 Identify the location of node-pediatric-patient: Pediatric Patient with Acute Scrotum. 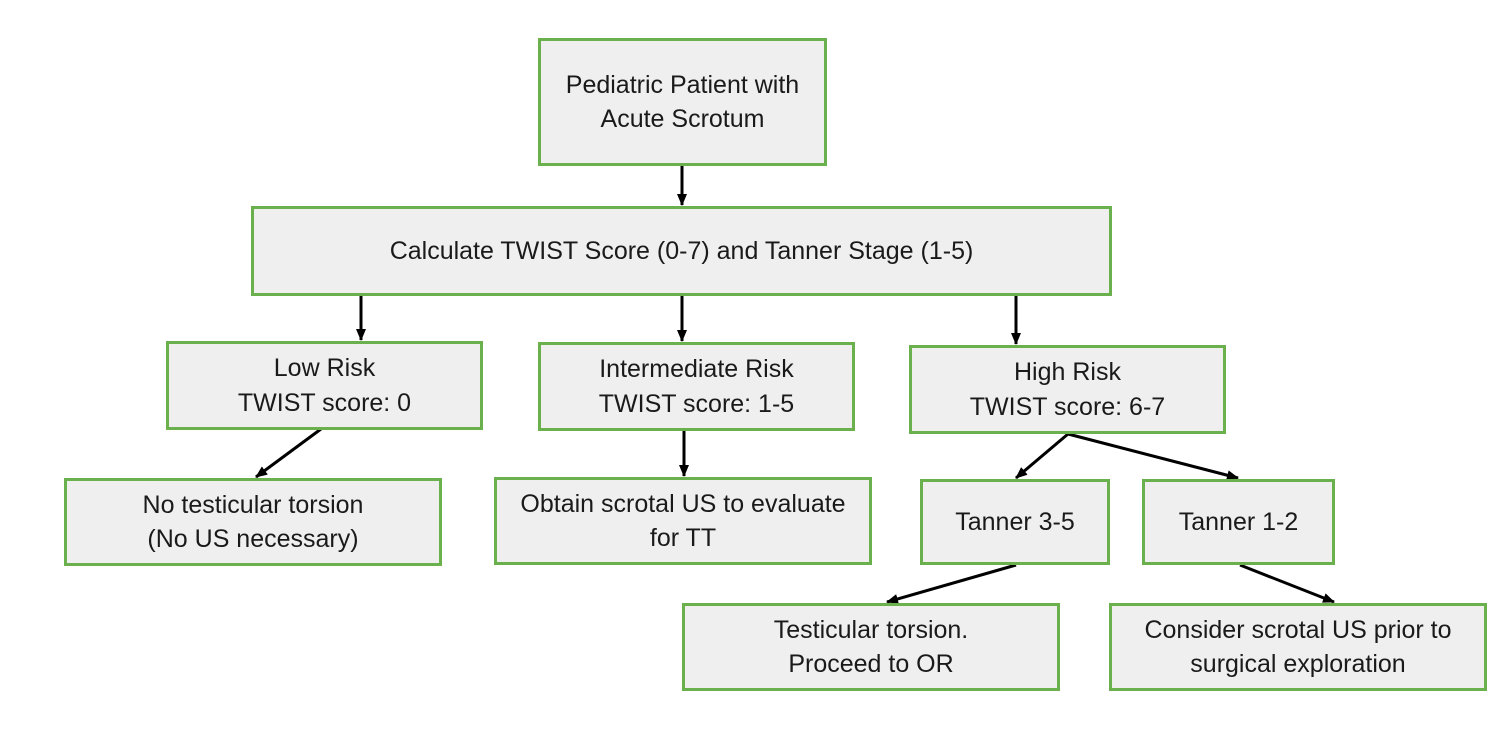
(682, 102).